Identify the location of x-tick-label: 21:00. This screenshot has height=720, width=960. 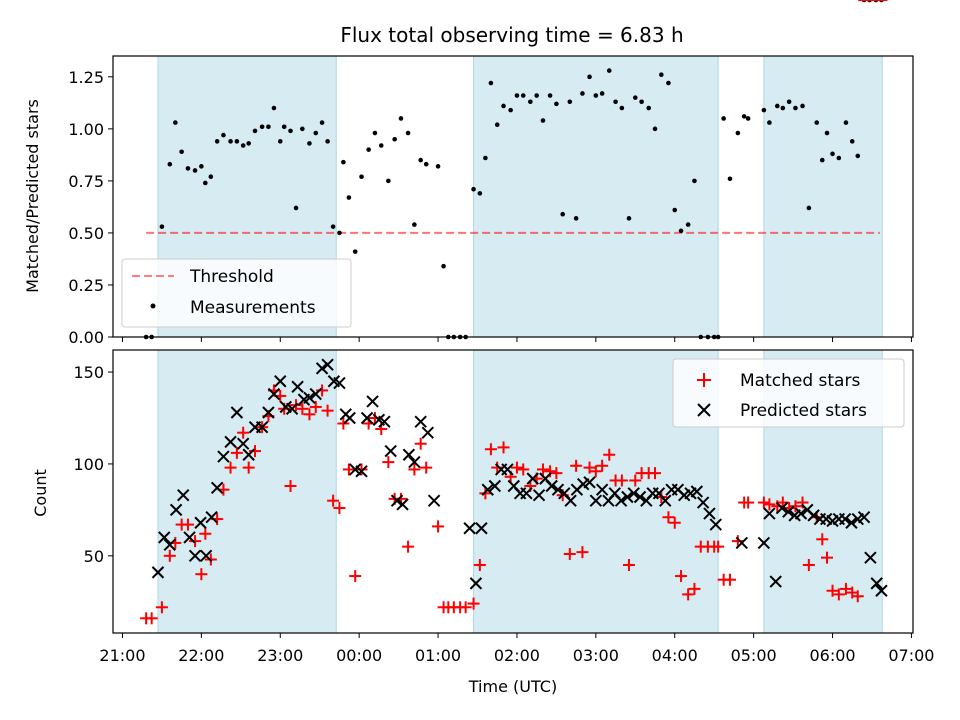
(122, 655).